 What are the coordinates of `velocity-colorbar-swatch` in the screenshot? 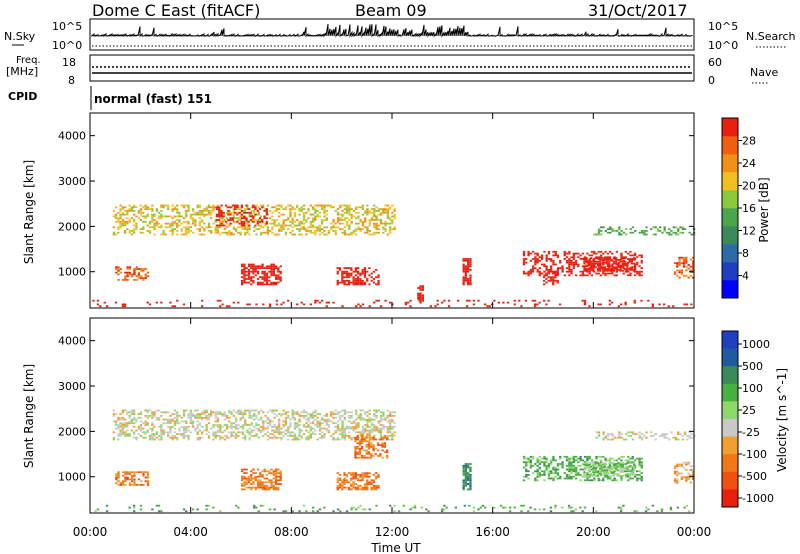 It's located at (730, 498).